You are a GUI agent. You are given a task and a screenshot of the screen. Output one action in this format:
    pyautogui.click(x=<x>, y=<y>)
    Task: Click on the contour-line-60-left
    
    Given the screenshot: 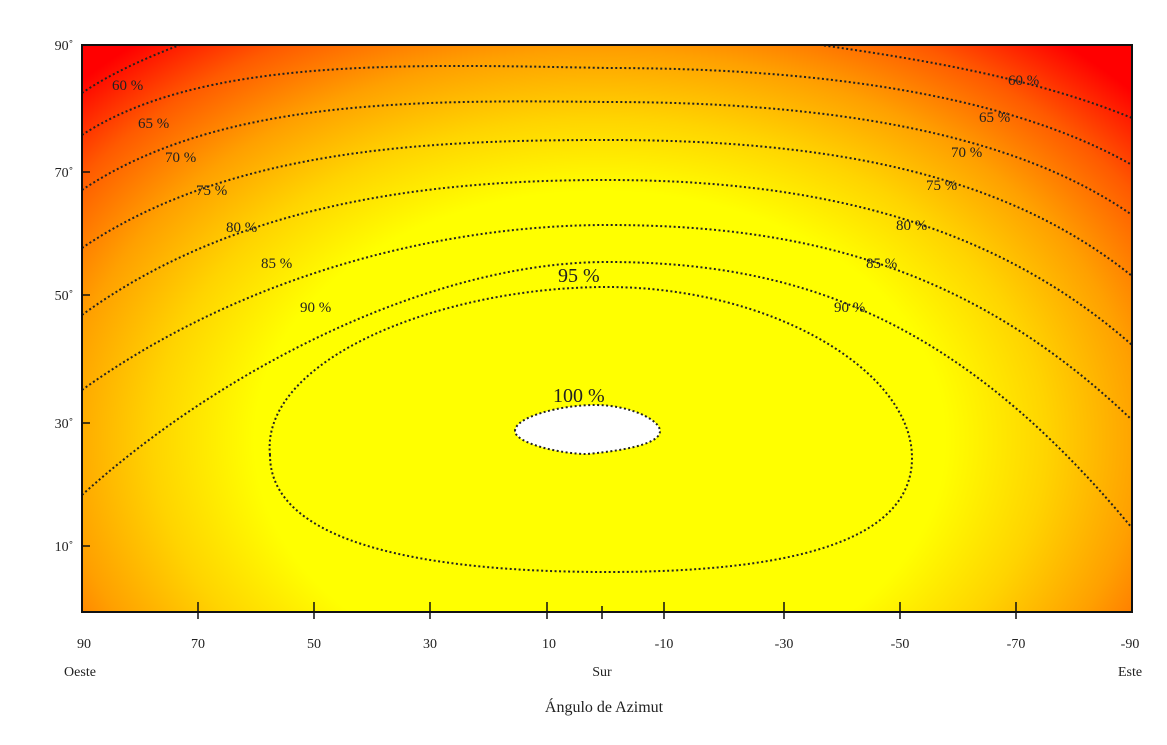 What is the action you would take?
    pyautogui.click(x=132, y=69)
    